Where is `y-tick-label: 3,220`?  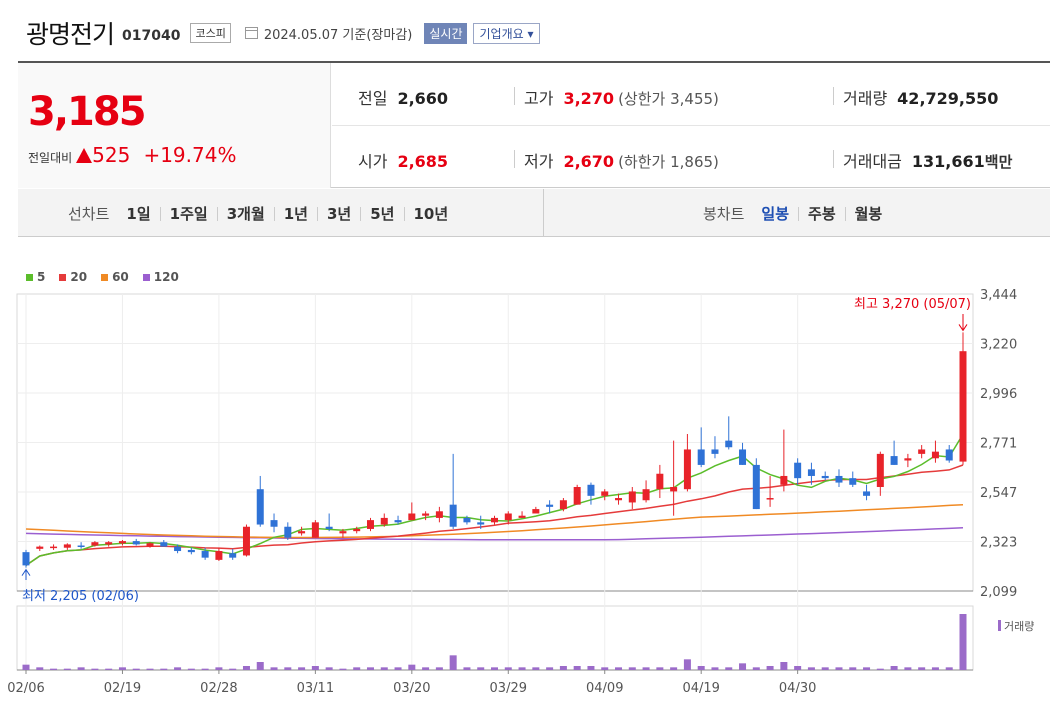 y-tick-label: 3,220 is located at coordinates (998, 345).